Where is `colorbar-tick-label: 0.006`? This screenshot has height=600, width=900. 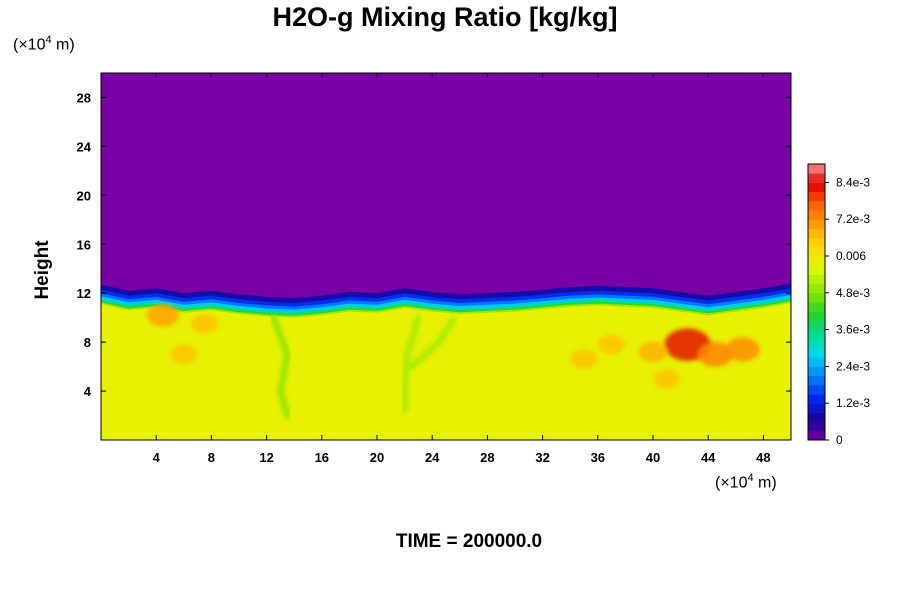 colorbar-tick-label: 0.006 is located at coordinates (851, 256).